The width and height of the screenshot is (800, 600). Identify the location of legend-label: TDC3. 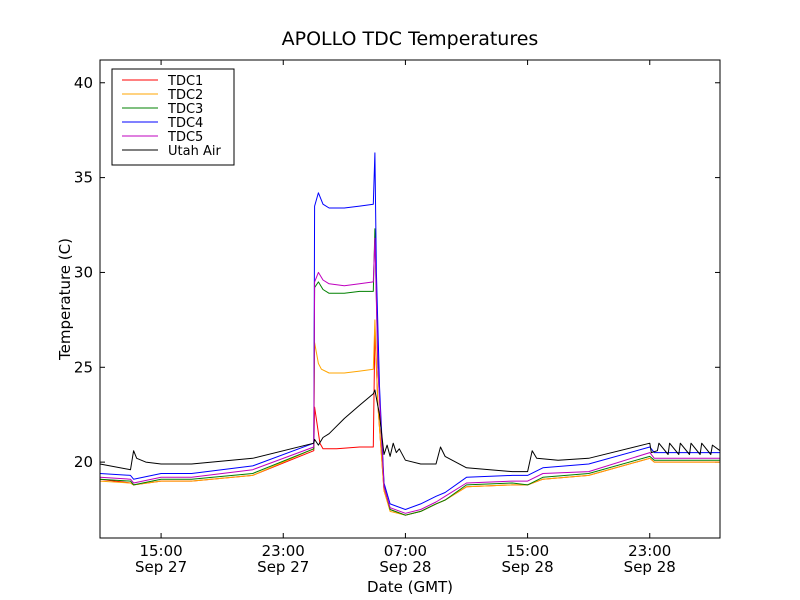
(185, 109).